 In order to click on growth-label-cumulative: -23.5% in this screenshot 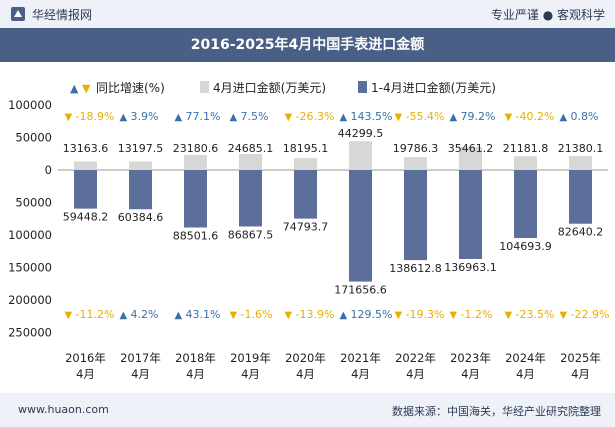, I will do `click(535, 314)`.